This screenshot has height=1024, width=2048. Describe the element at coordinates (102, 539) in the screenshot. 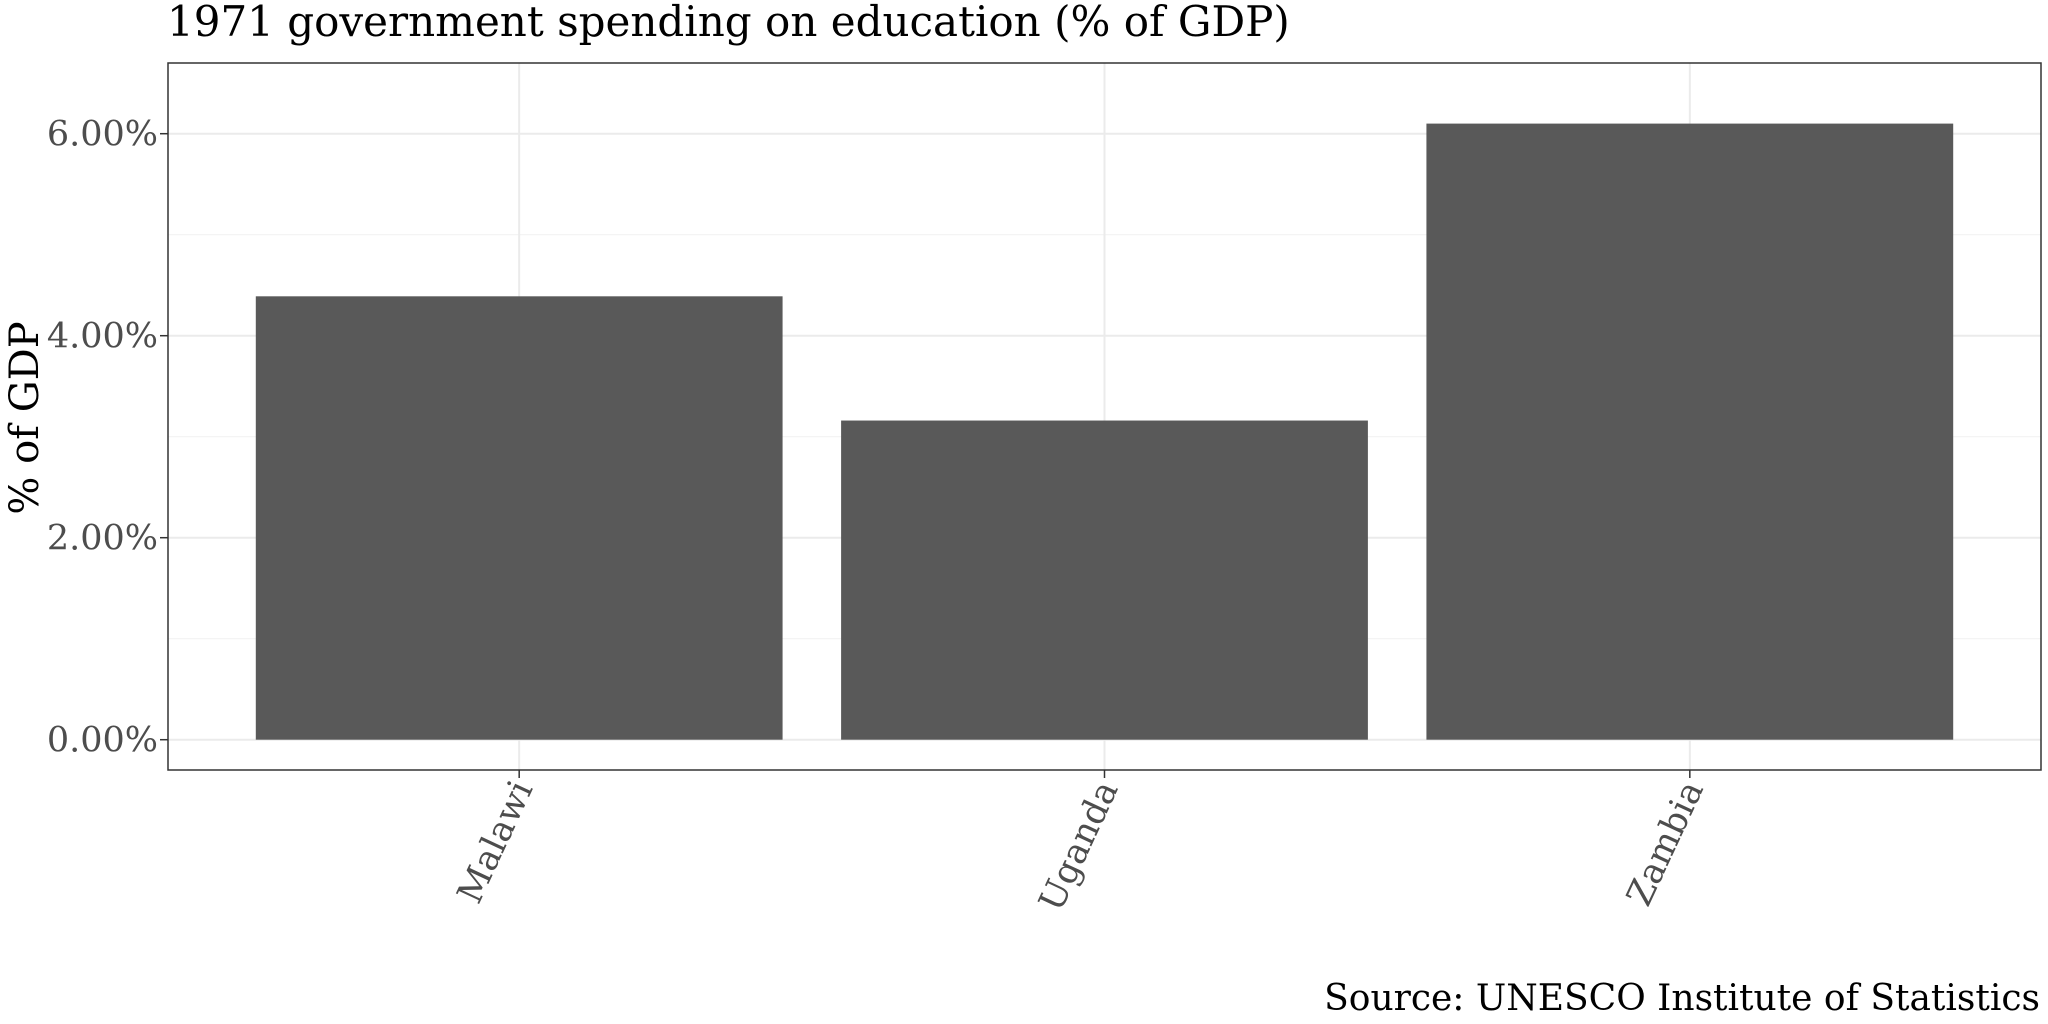

I see `y-tick-label: 2.00%` at that location.